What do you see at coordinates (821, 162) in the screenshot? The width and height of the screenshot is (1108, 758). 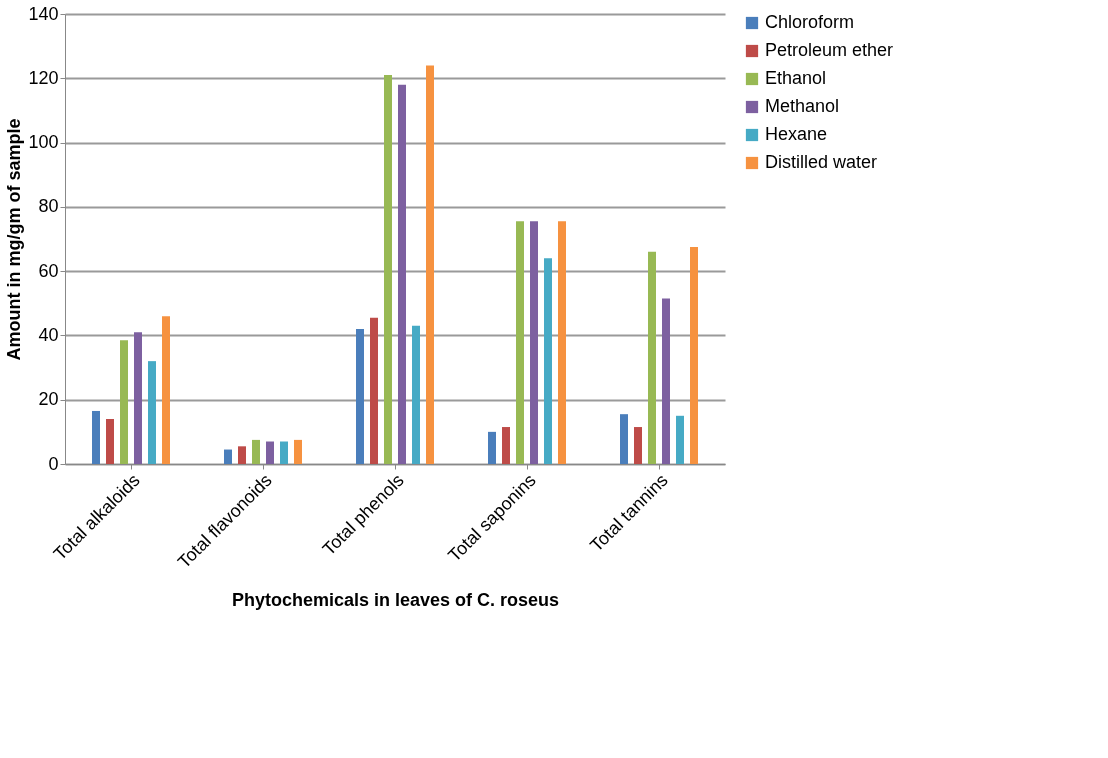 I see `legend-label: Distilled water` at bounding box center [821, 162].